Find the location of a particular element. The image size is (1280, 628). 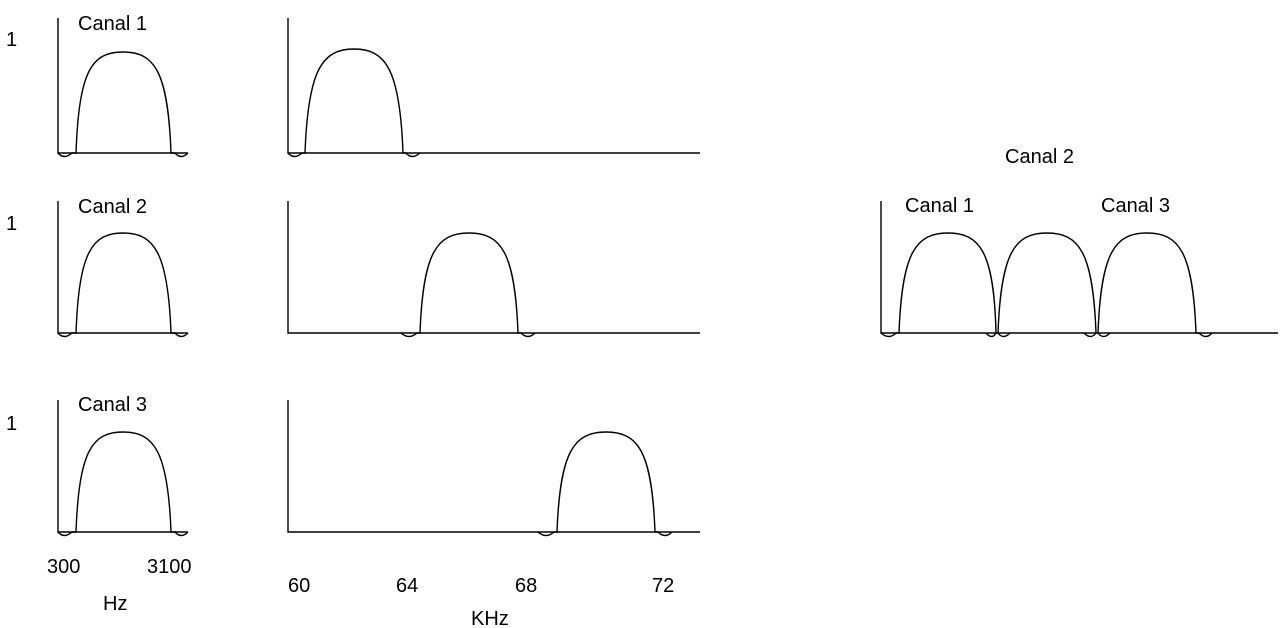

baseband-freq-min-label: 300 is located at coordinates (63, 567).